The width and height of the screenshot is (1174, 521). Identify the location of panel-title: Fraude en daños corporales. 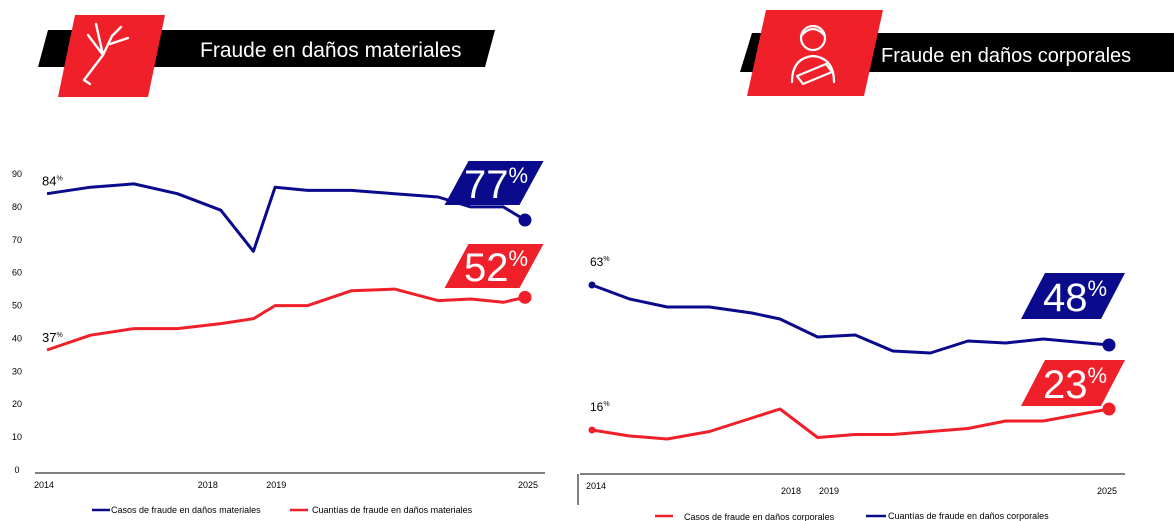
(1006, 56).